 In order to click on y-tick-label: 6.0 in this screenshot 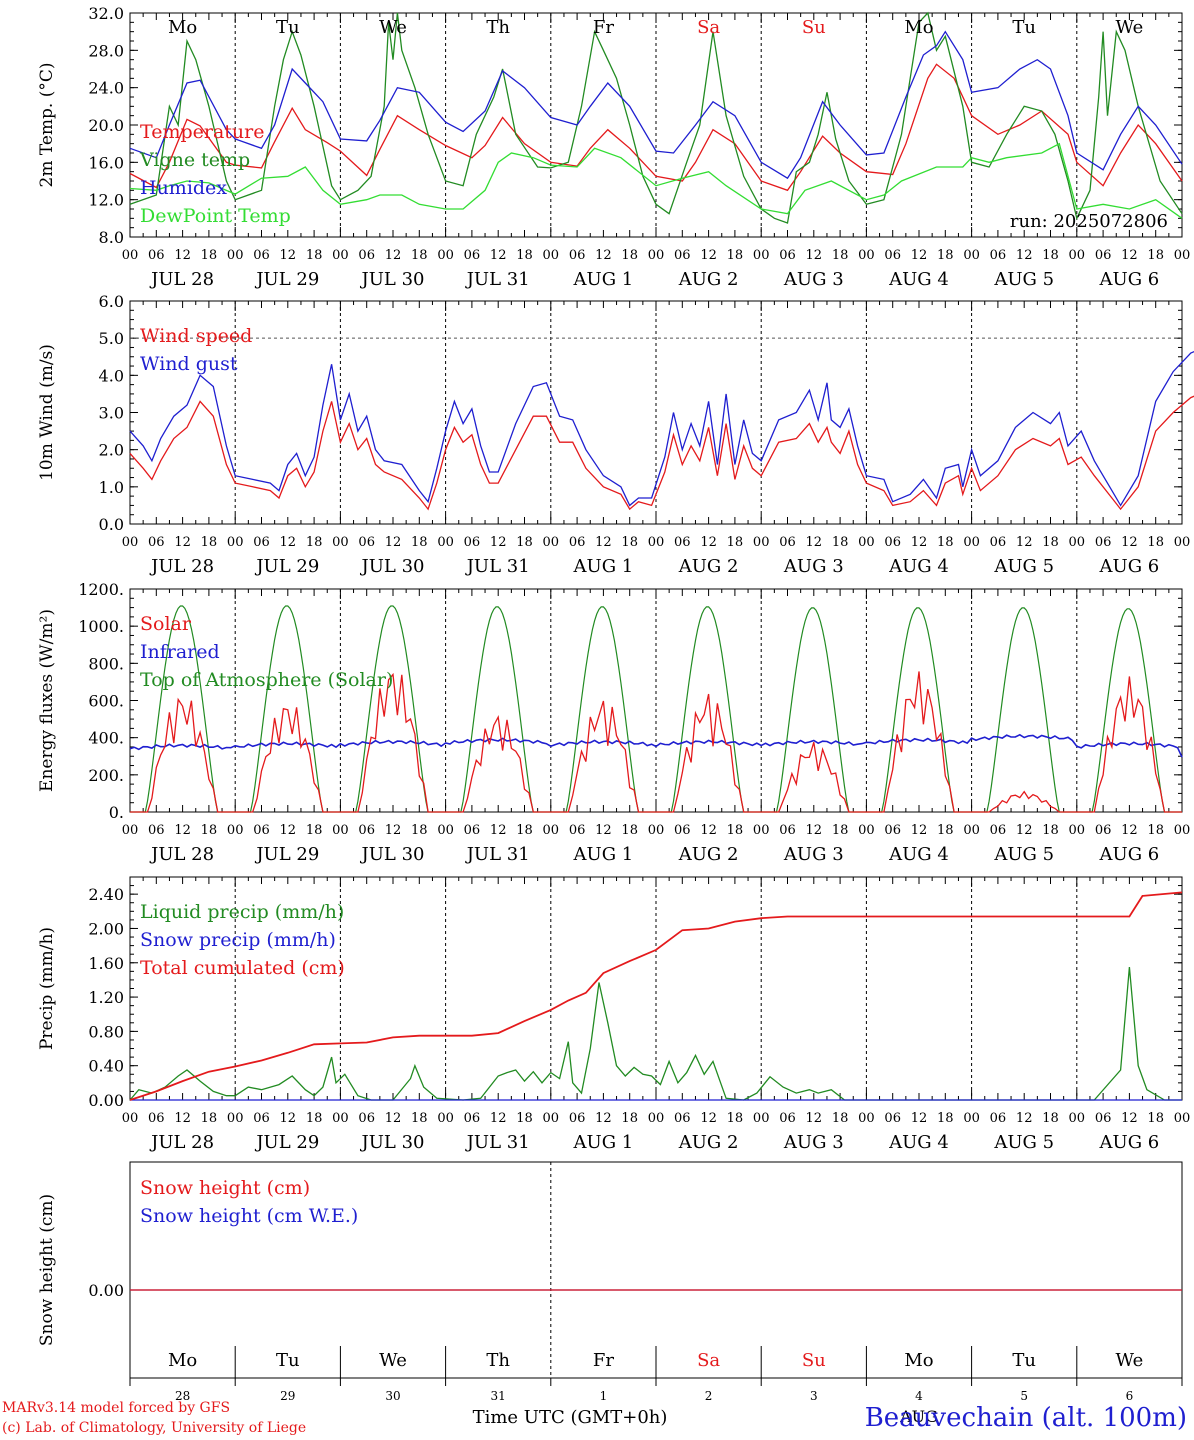, I will do `click(111, 301)`.